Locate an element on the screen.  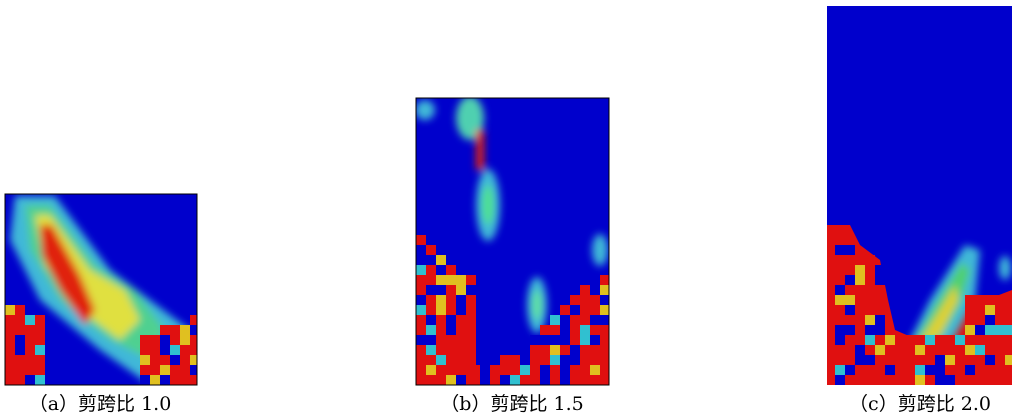
caption: （a）剪跨比 1.0 is located at coordinates (100, 404).